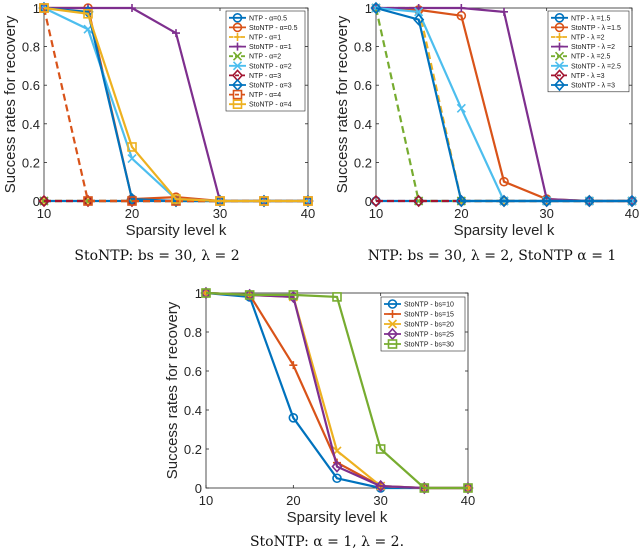  Describe the element at coordinates (590, 18) in the screenshot. I see `legend-entry: NTP - λ =1.5` at that location.